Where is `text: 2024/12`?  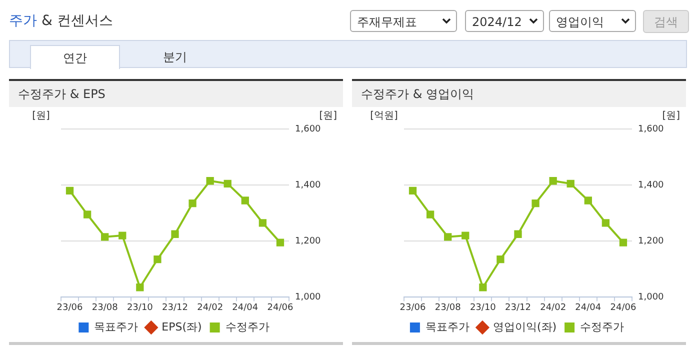
text: 2024/12 is located at coordinates (497, 22).